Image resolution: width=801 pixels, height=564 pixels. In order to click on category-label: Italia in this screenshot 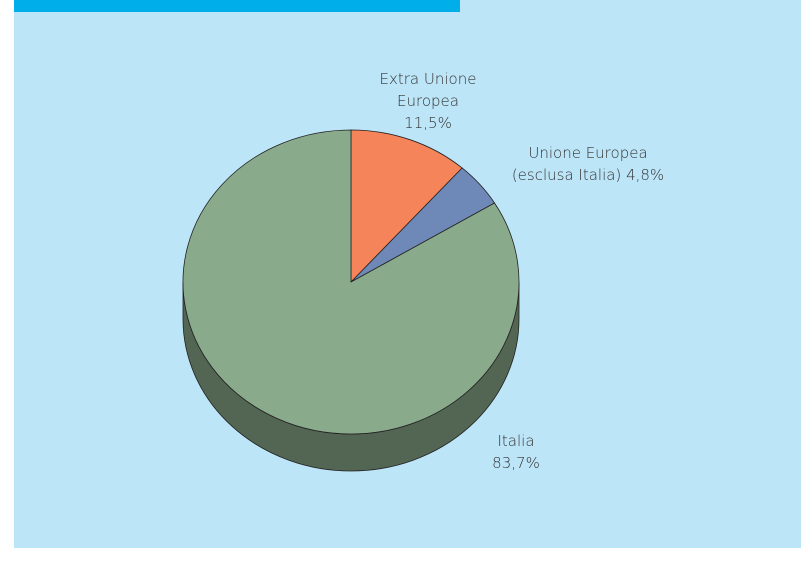, I will do `click(516, 441)`.